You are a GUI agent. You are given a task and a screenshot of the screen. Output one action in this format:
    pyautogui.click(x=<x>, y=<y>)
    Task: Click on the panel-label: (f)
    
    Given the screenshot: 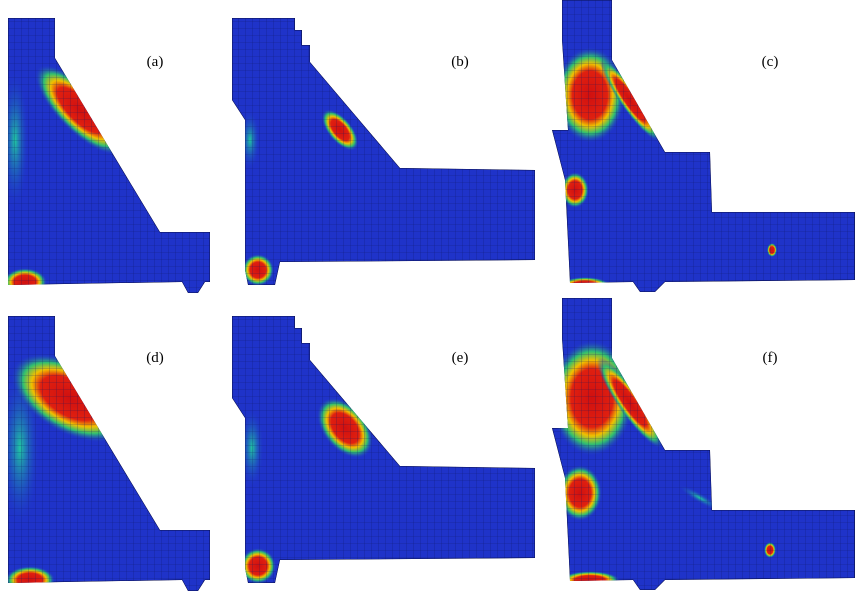 What is the action you would take?
    pyautogui.click(x=770, y=358)
    